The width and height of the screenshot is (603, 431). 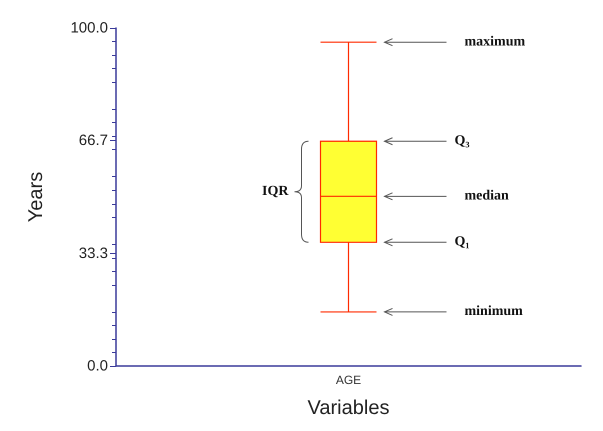 What do you see at coordinates (97, 366) in the screenshot?
I see `y-tick-label: 0.0` at bounding box center [97, 366].